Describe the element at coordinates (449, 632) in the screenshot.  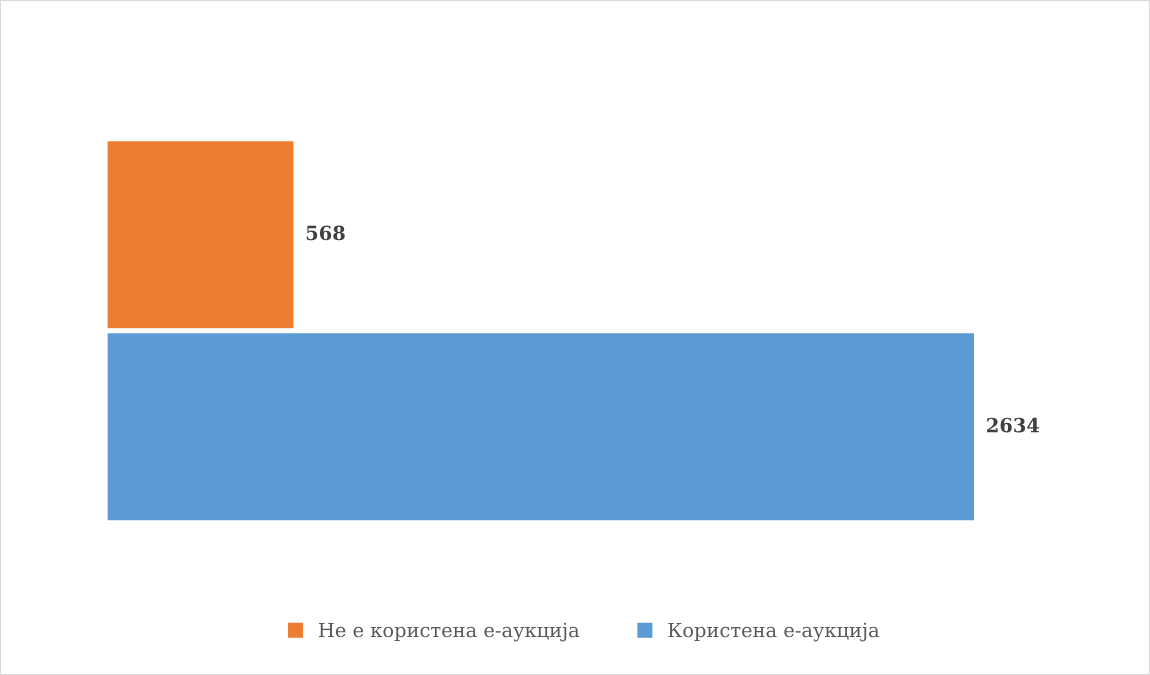
I see `legend-label: Не е користена е-аукција` at that location.